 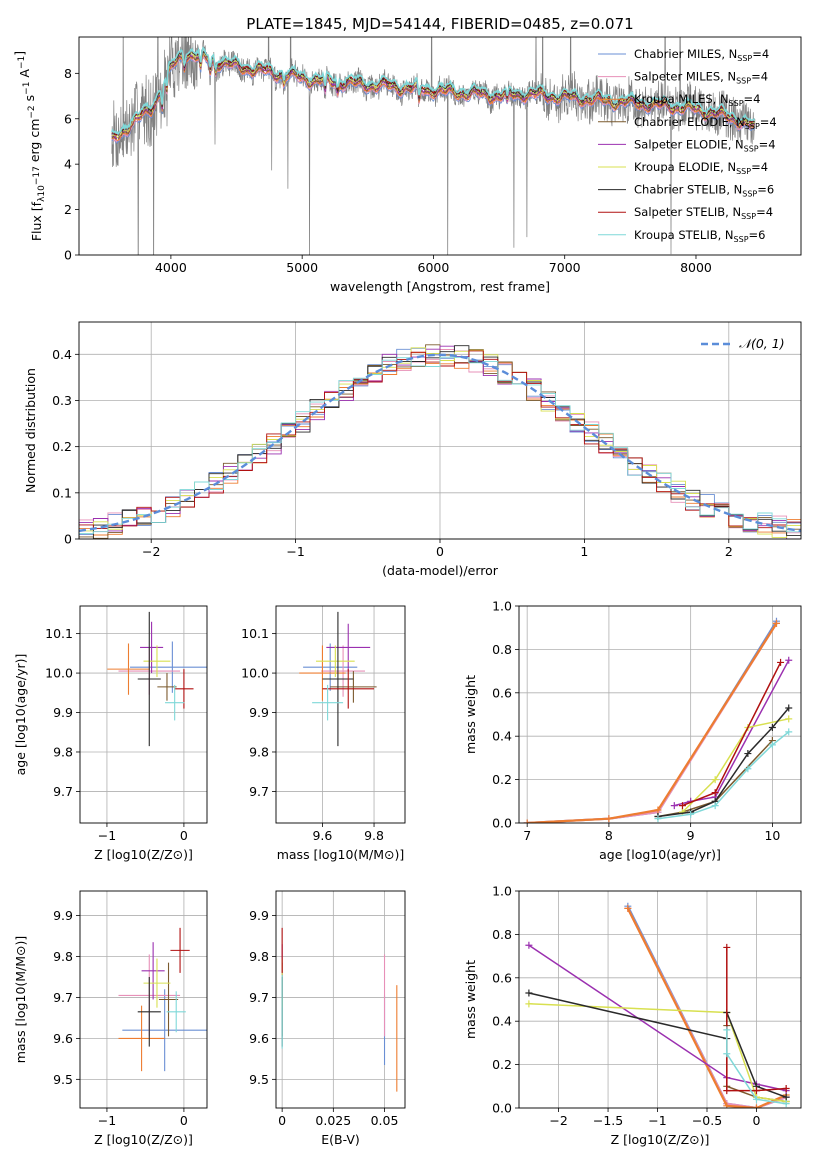 I want to click on legend-text: Salpeter STELIB, N, so click(x=687, y=212).